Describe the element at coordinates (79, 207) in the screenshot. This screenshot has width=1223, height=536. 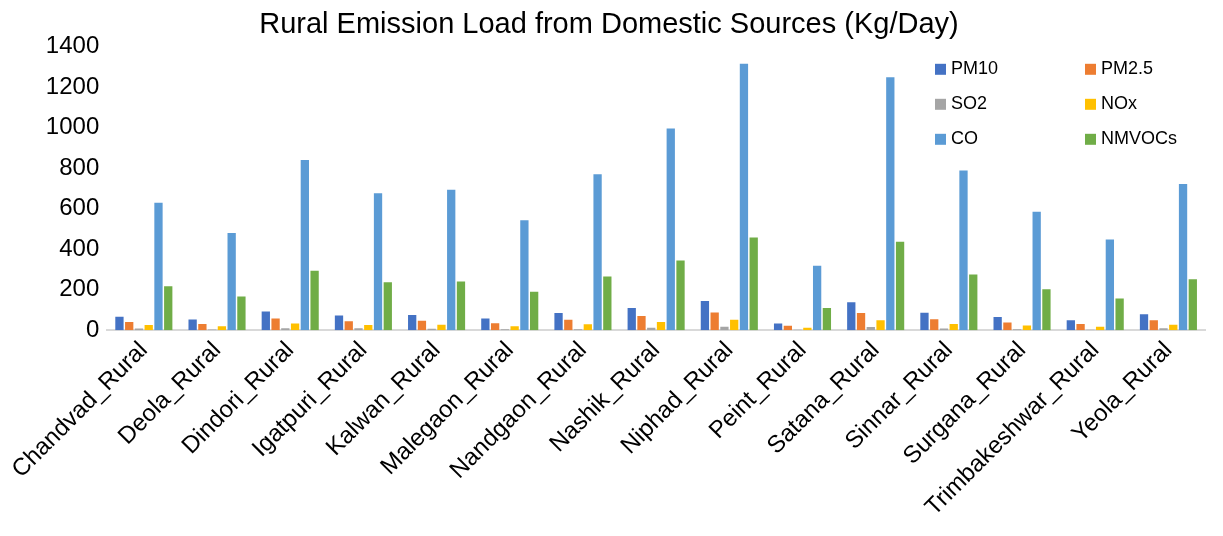
I see `y-tick-label: 600` at that location.